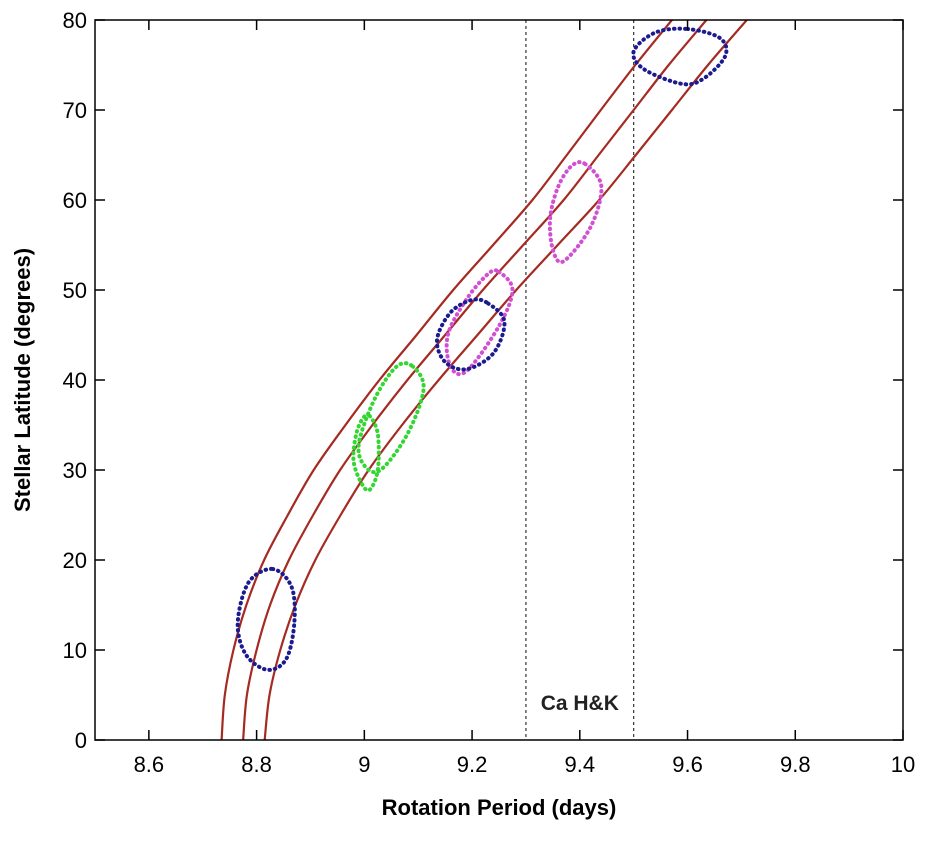  What do you see at coordinates (75, 650) in the screenshot?
I see `y-tick-label: 10` at bounding box center [75, 650].